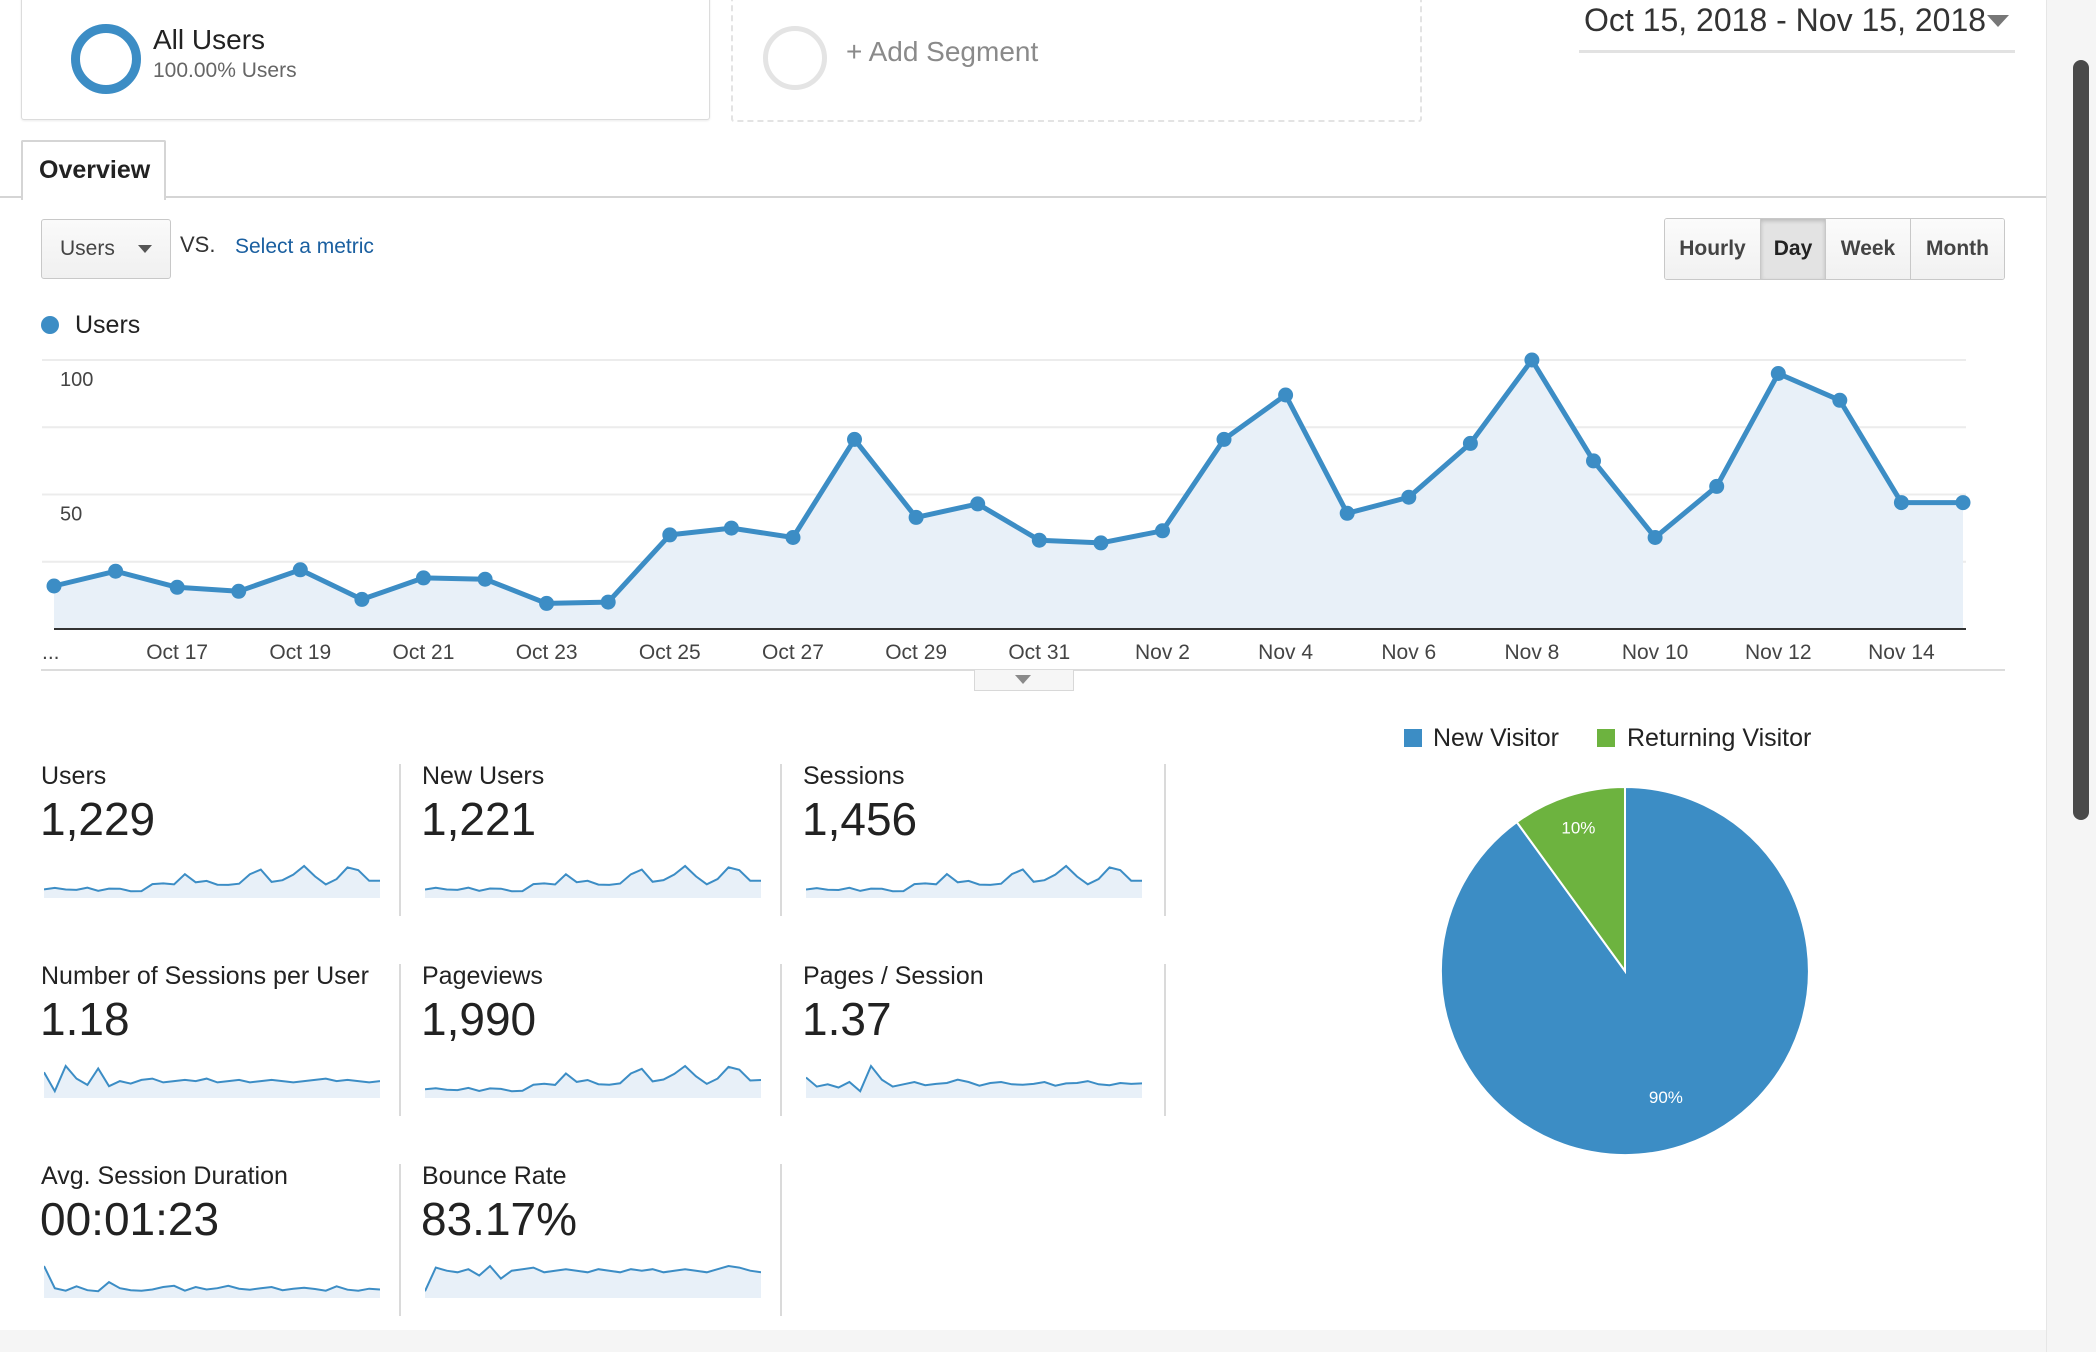 This screenshot has width=2096, height=1352. Describe the element at coordinates (1797, 26) in the screenshot. I see `date-range-picker: Oct 15, 2018 - Nov 15, 2018` at that location.